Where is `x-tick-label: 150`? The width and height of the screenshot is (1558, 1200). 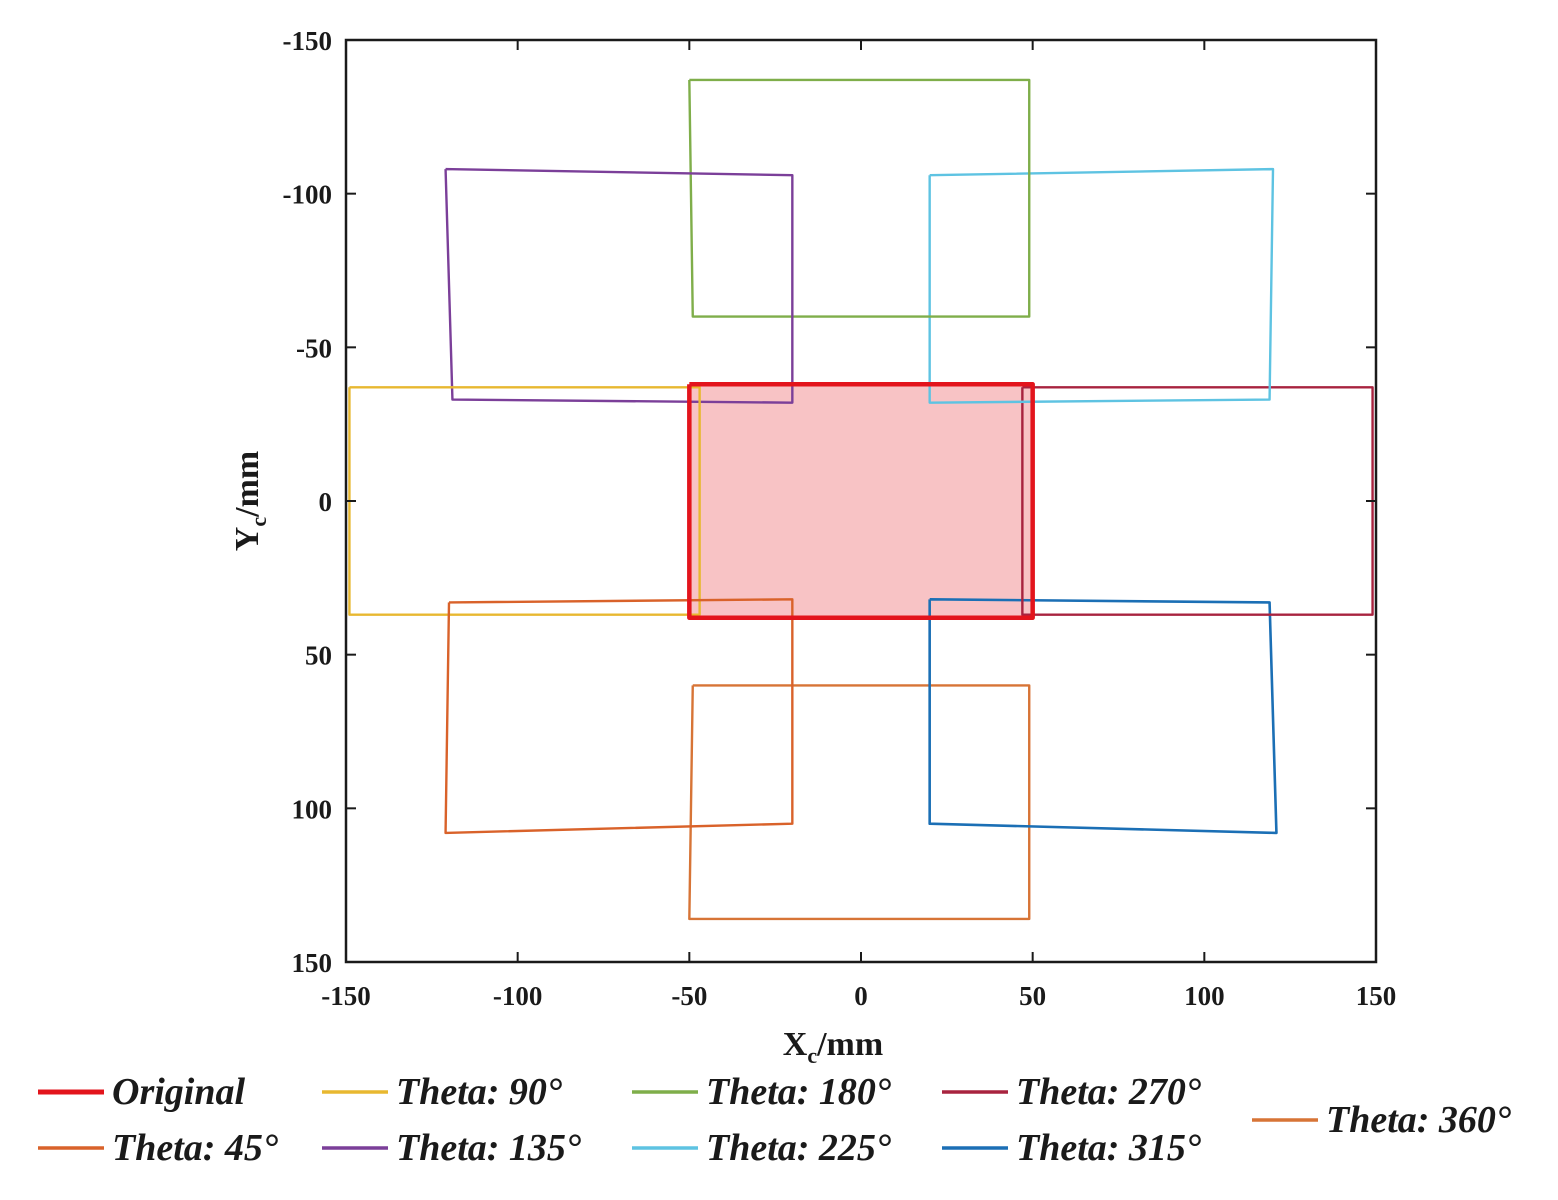
x-tick-label: 150 is located at coordinates (1376, 996).